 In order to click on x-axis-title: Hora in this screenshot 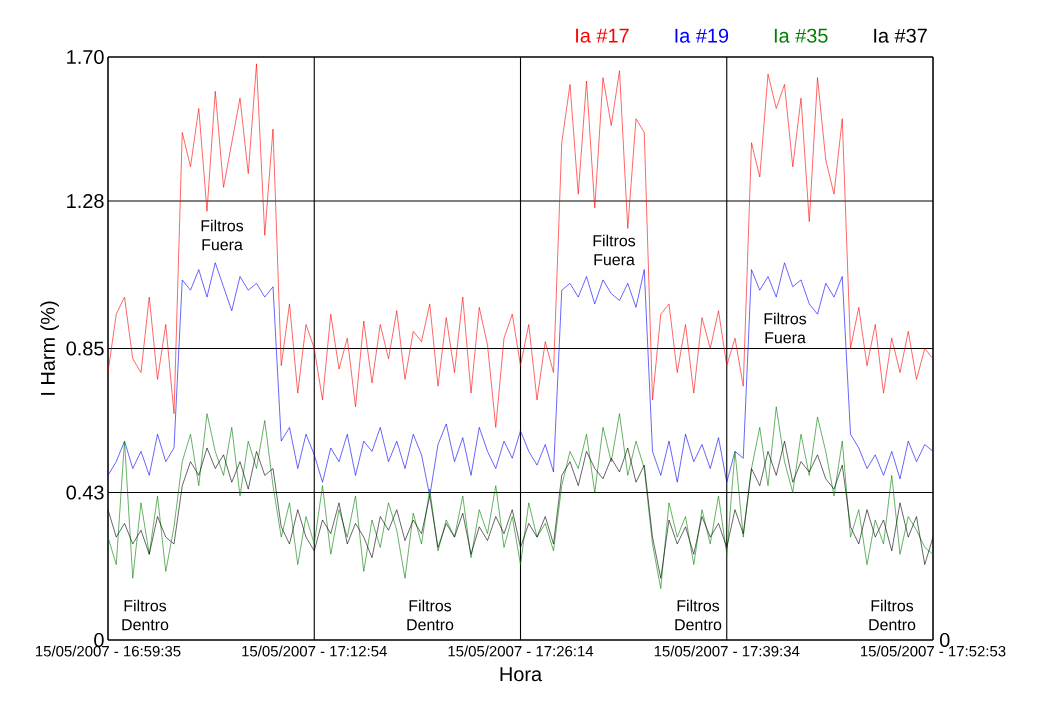, I will do `click(521, 674)`.